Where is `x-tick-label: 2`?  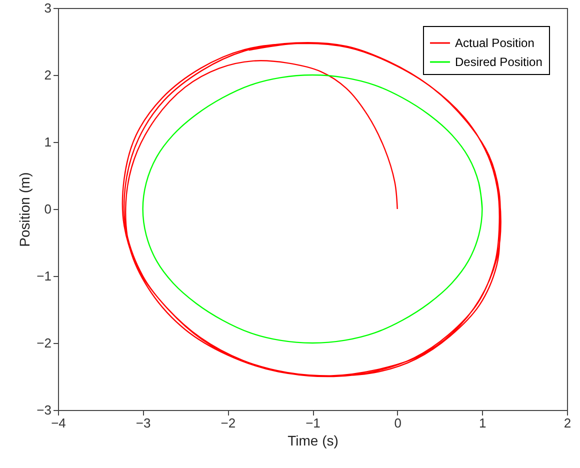
x-tick-label: 2 is located at coordinates (568, 423).